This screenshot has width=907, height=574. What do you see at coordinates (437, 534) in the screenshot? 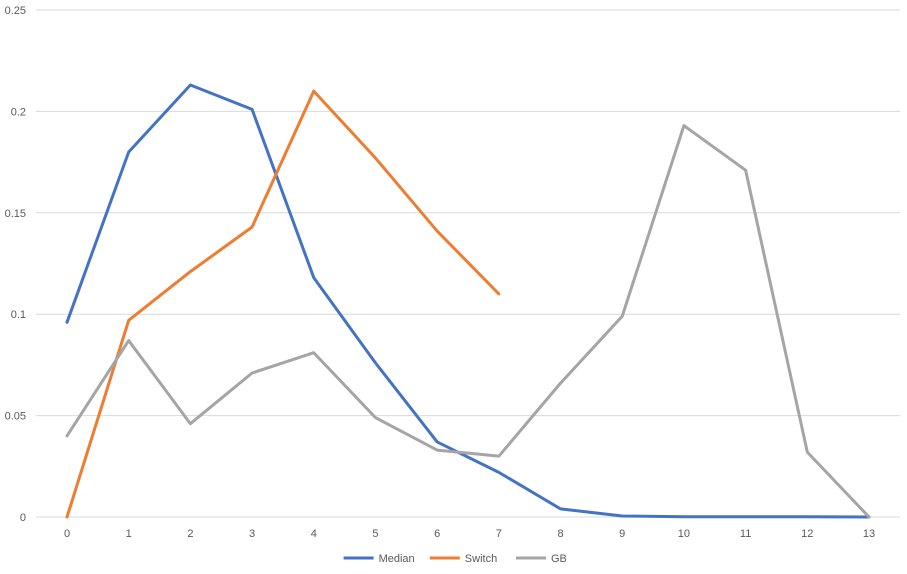
I see `x-tick-label: 6` at bounding box center [437, 534].